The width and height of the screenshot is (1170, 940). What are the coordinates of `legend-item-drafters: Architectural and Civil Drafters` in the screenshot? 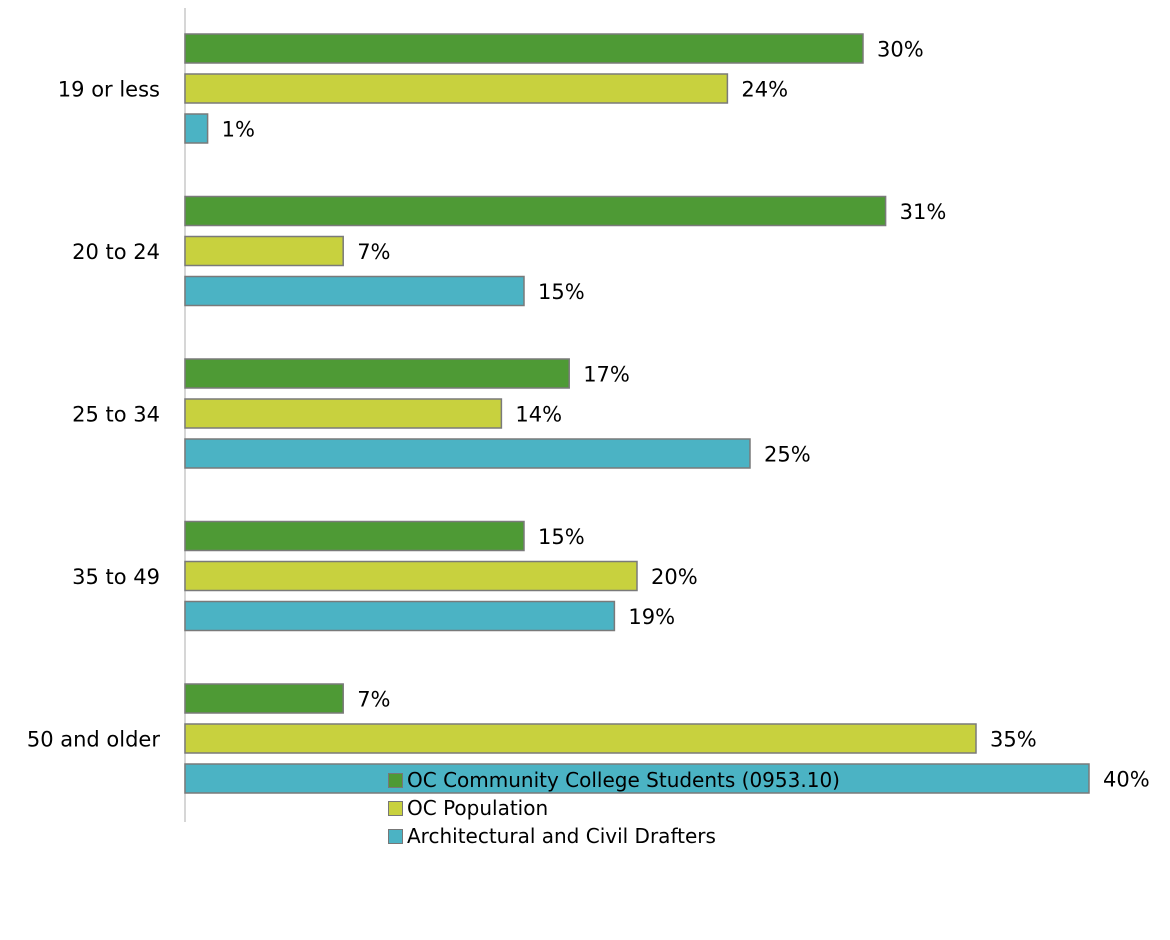 It's located at (614, 836).